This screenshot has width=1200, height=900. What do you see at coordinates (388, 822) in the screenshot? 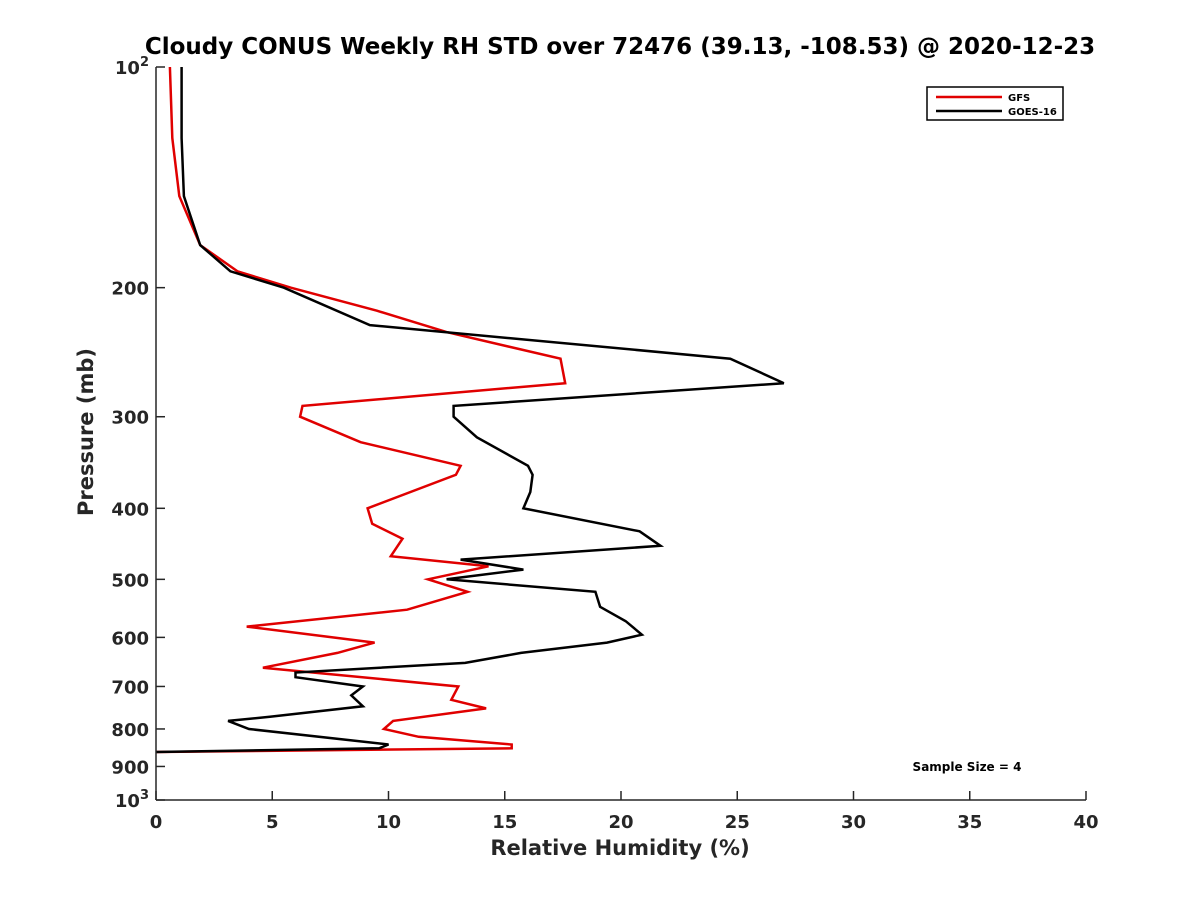
I see `x-tick-label: 10` at bounding box center [388, 822].